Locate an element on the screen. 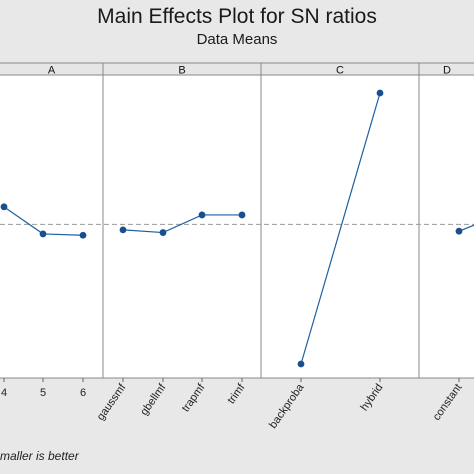  chart-subtitle: Data Means is located at coordinates (237, 39).